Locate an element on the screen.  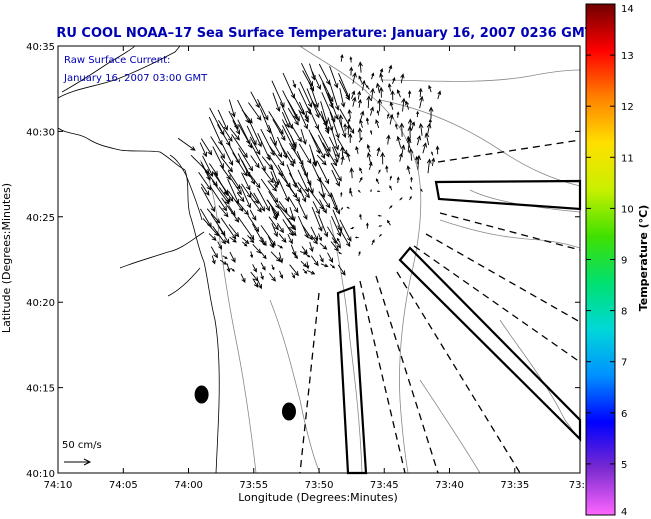
colorbar-tick-label: 8 is located at coordinates (624, 312).